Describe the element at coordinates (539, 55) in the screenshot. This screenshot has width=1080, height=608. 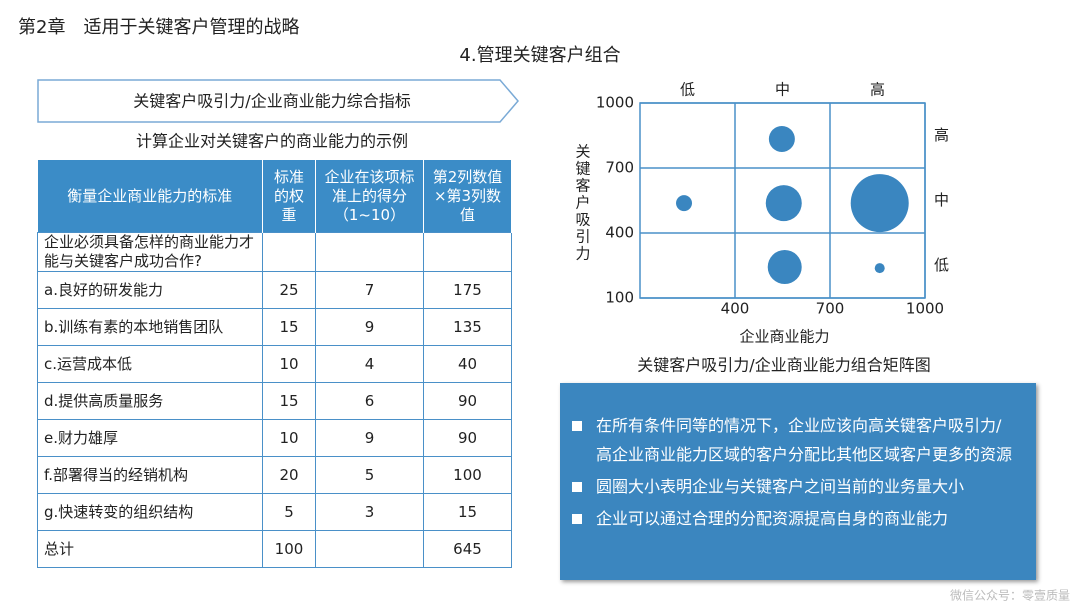
I see `section-title: 4.管理关键客户组合` at that location.